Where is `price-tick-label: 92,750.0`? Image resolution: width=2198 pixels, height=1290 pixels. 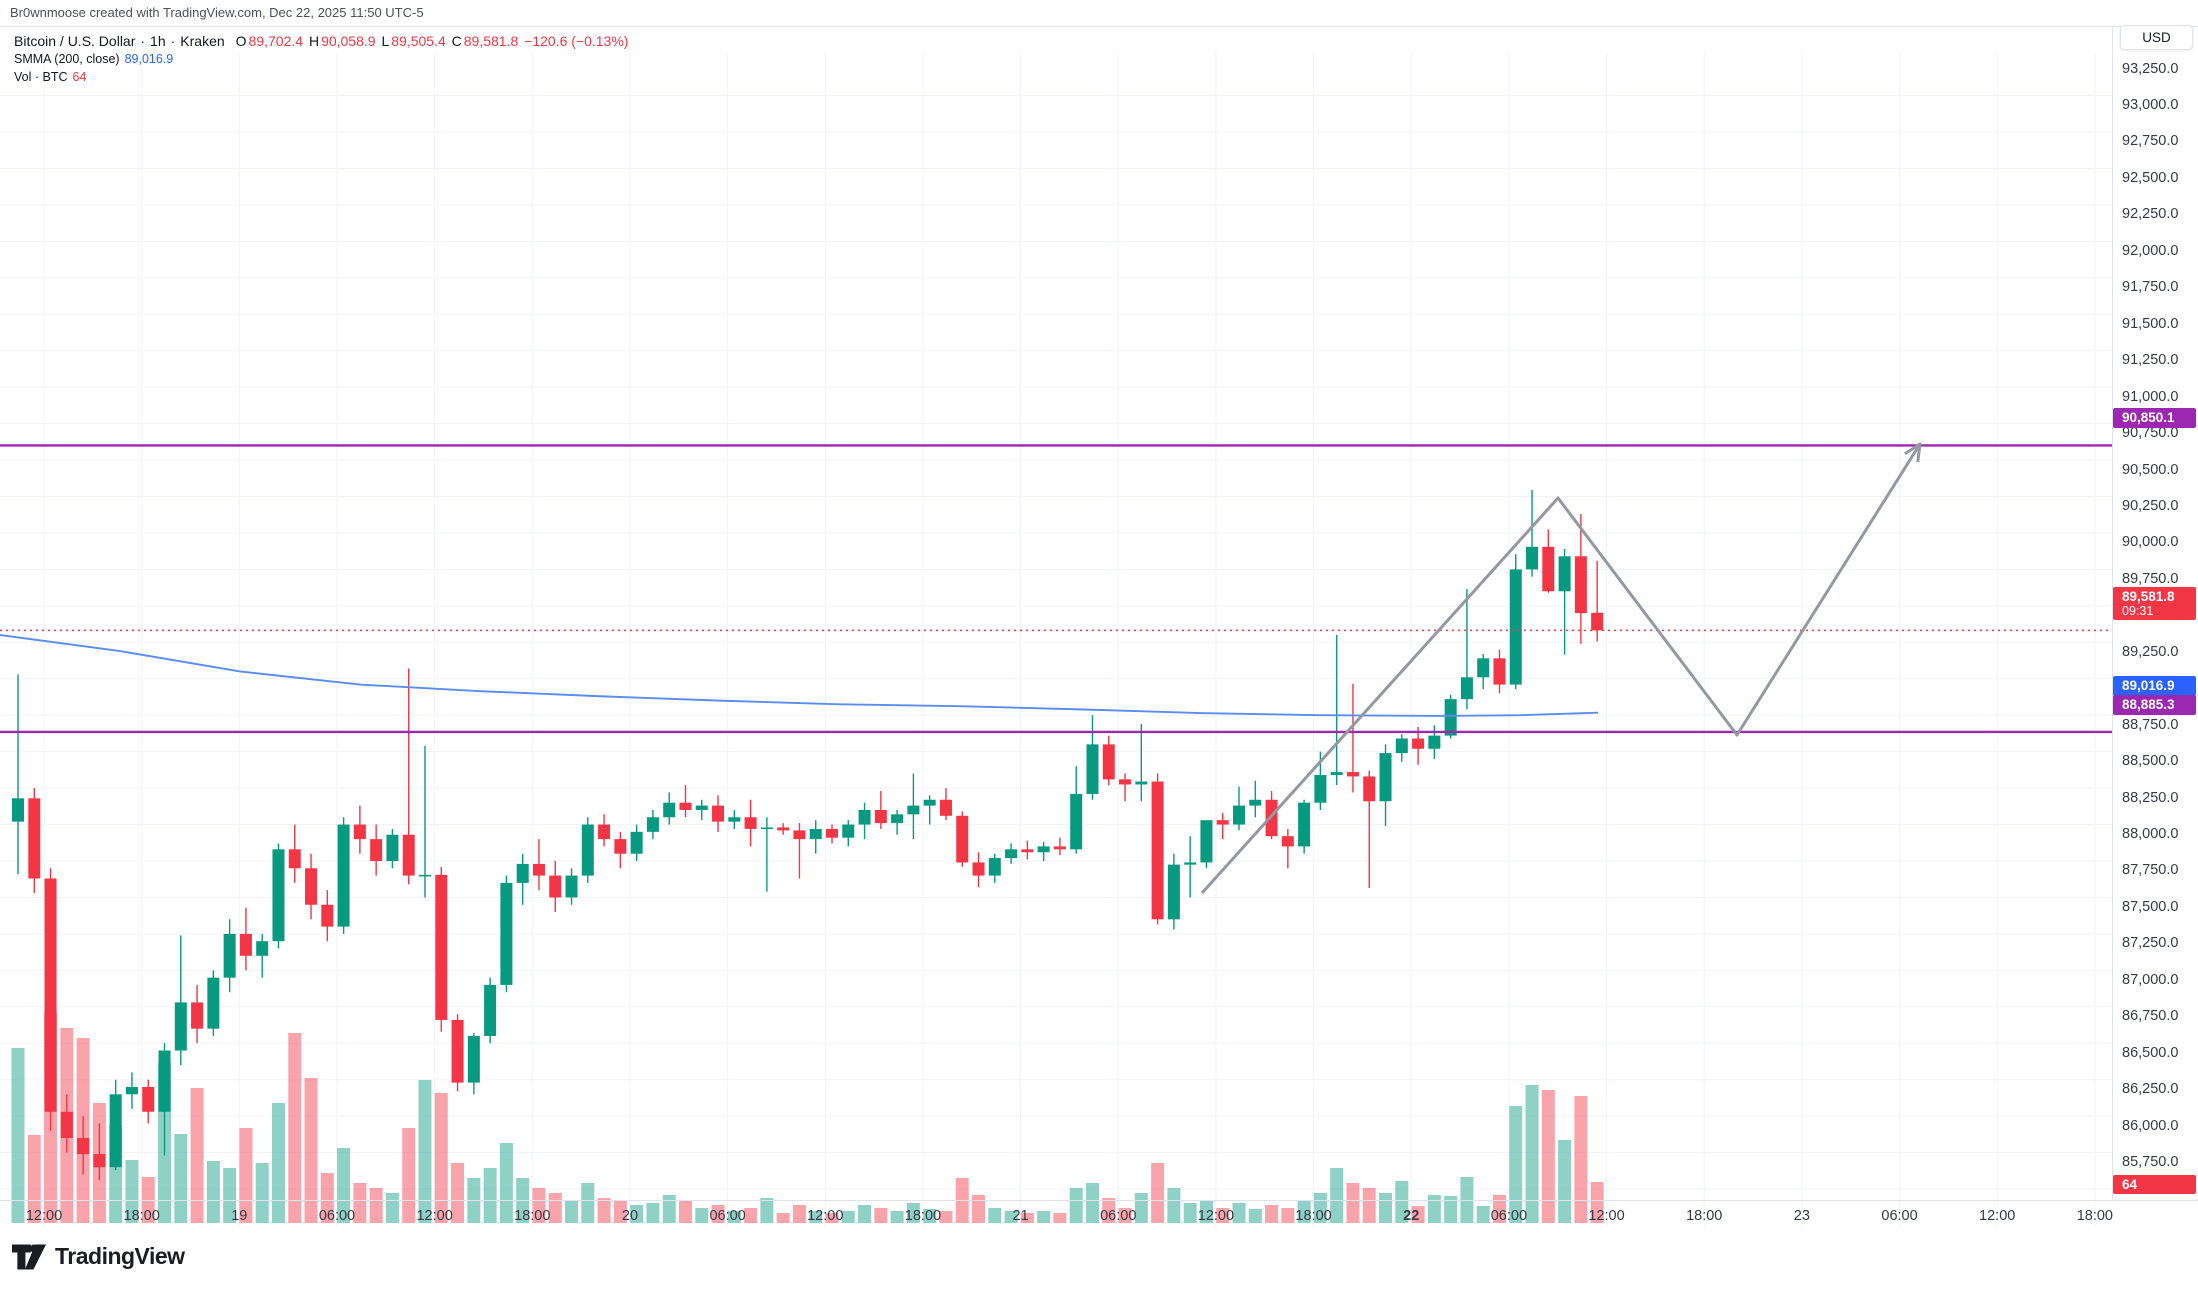
price-tick-label: 92,750.0 is located at coordinates (2150, 141).